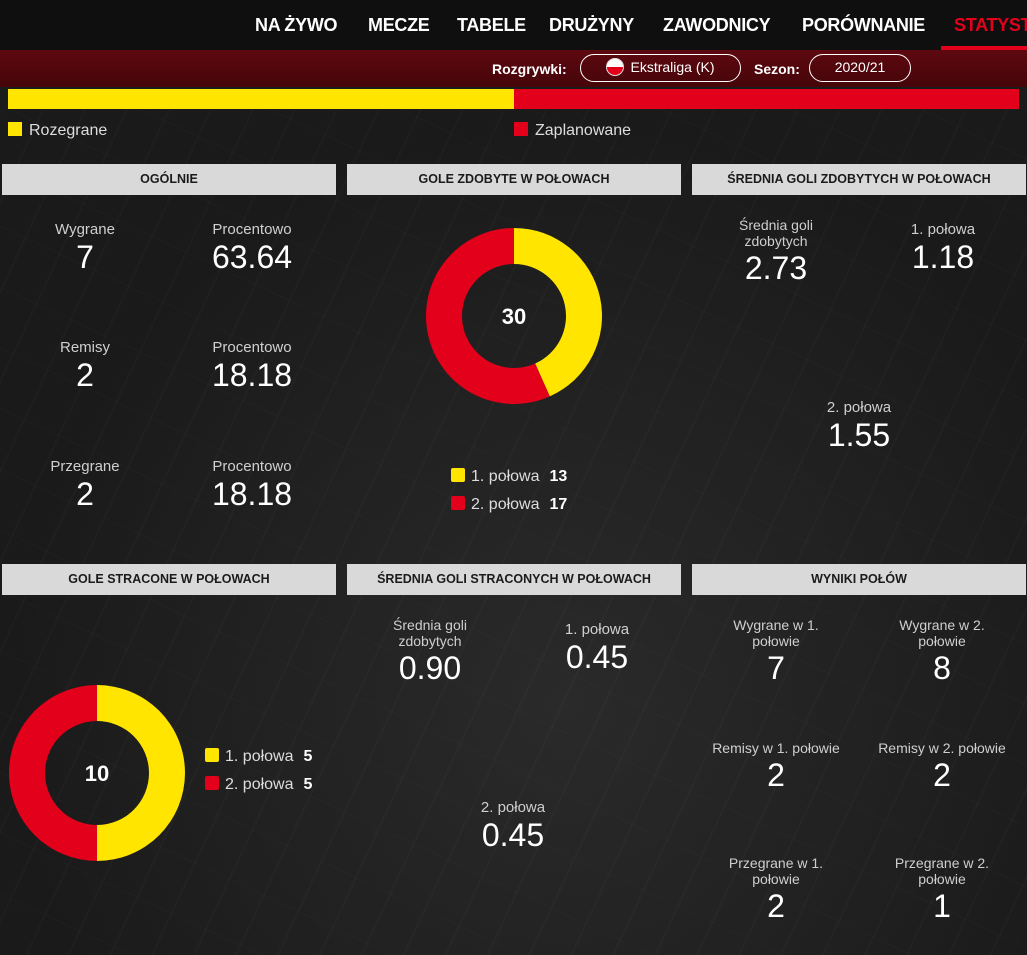  Describe the element at coordinates (169, 579) in the screenshot. I see `panel-title: GOLE STRACONE W POŁOWACH` at that location.